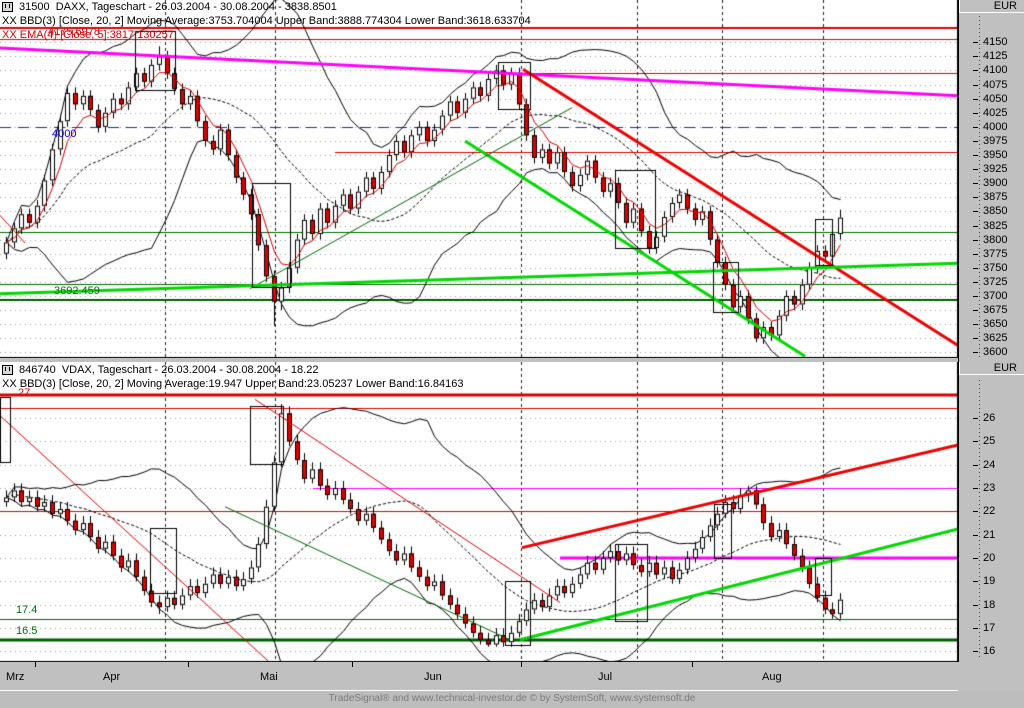 The height and width of the screenshot is (708, 1024). What do you see at coordinates (989, 605) in the screenshot?
I see `axis-tick-label: 18` at bounding box center [989, 605].